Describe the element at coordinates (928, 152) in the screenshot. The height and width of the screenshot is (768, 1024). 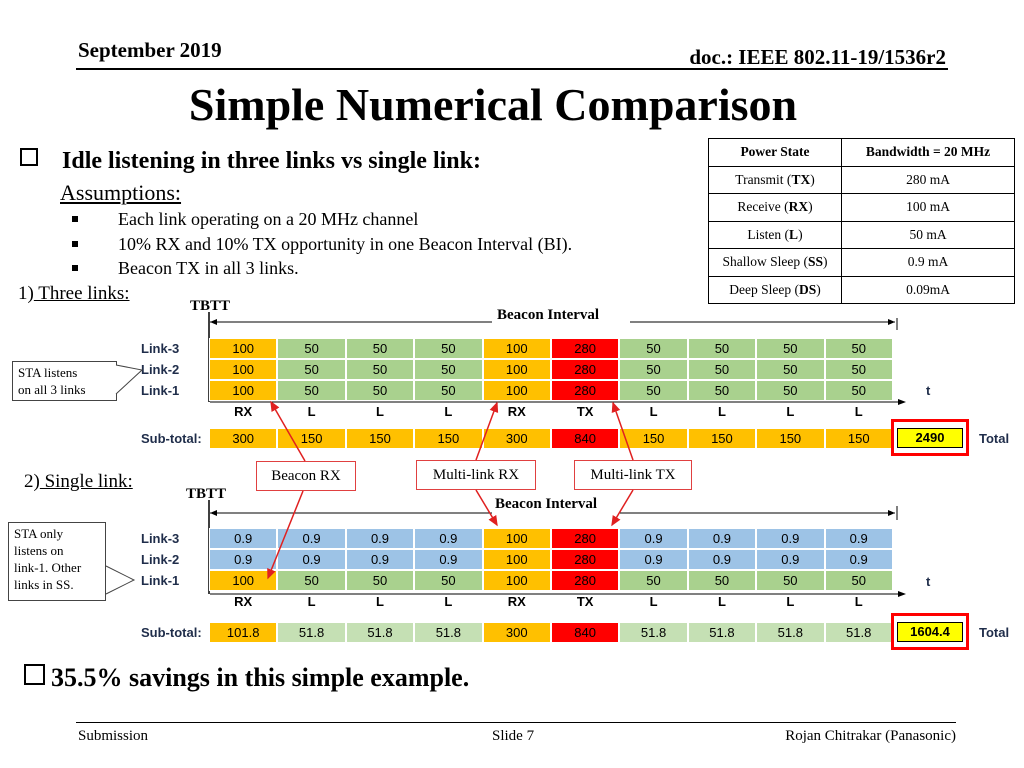
I see `table-header-cell: Bandwidth = 20 MHz` at that location.